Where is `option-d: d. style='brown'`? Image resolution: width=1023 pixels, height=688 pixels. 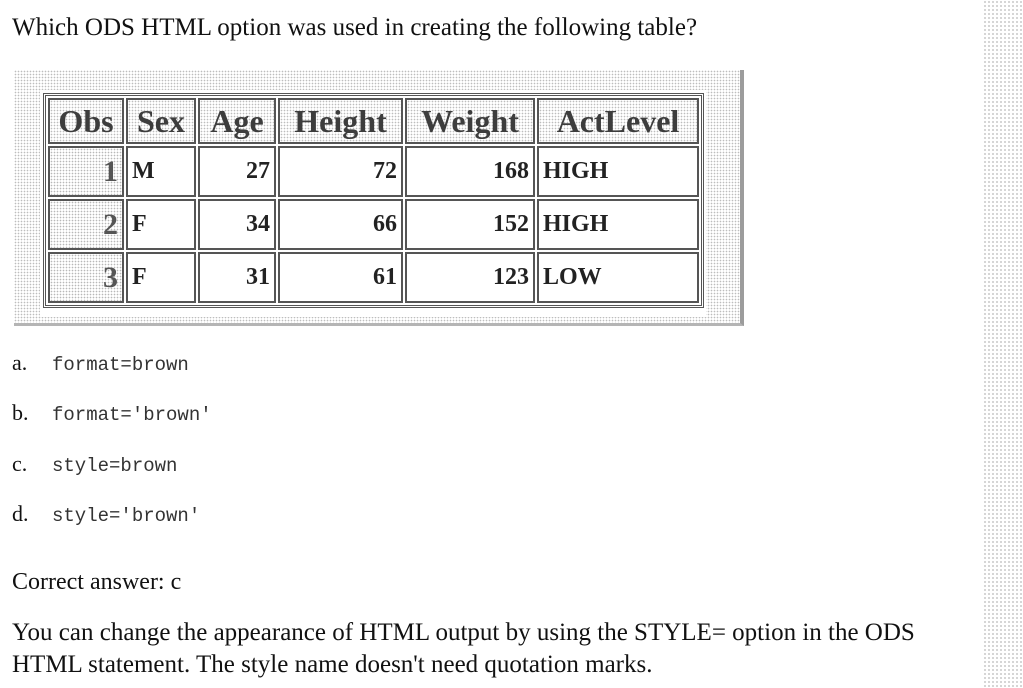
option-d: d. style='brown' is located at coordinates (106, 515).